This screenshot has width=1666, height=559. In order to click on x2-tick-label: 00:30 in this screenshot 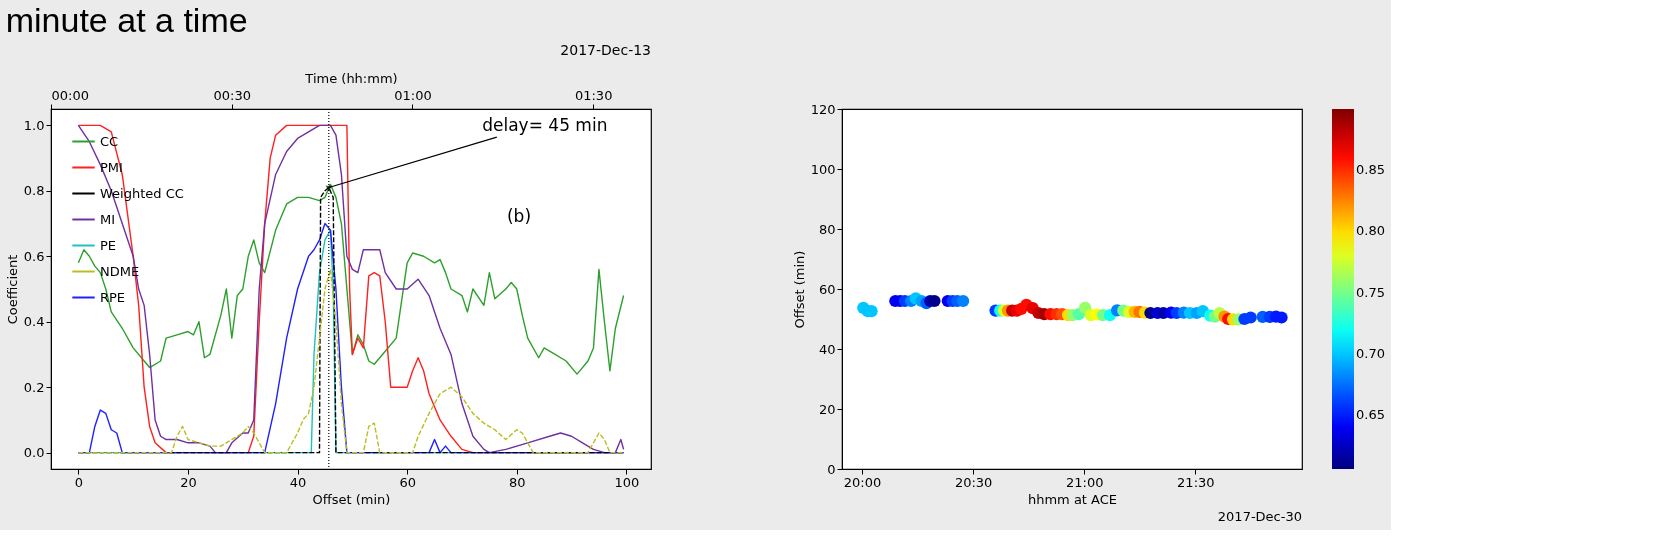, I will do `click(232, 95)`.